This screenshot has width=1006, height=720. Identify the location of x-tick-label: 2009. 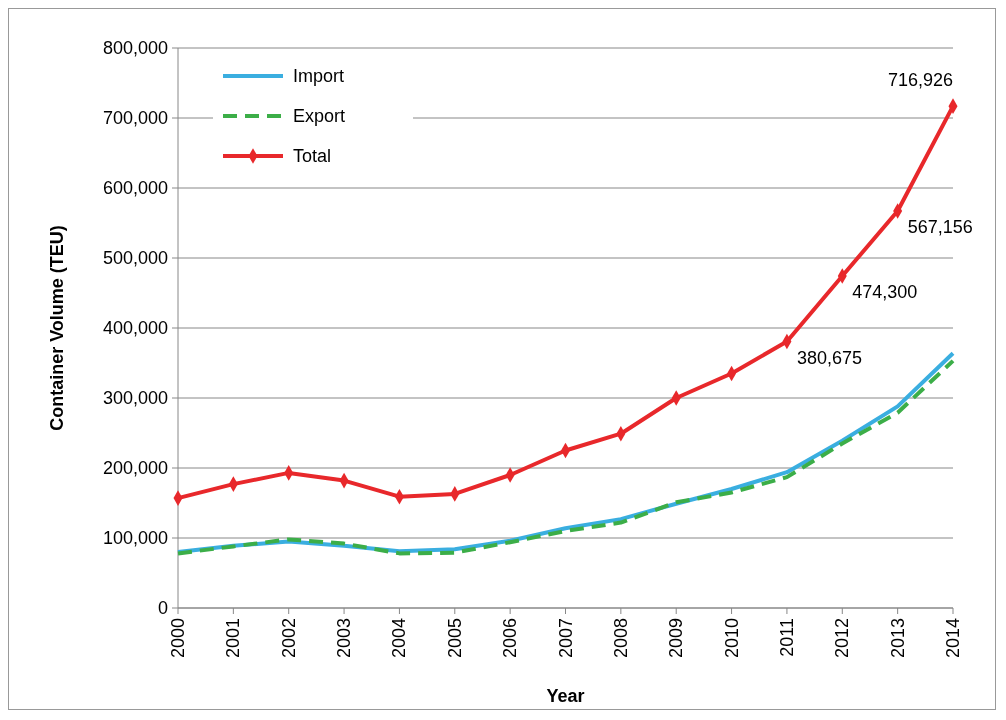
(676, 638).